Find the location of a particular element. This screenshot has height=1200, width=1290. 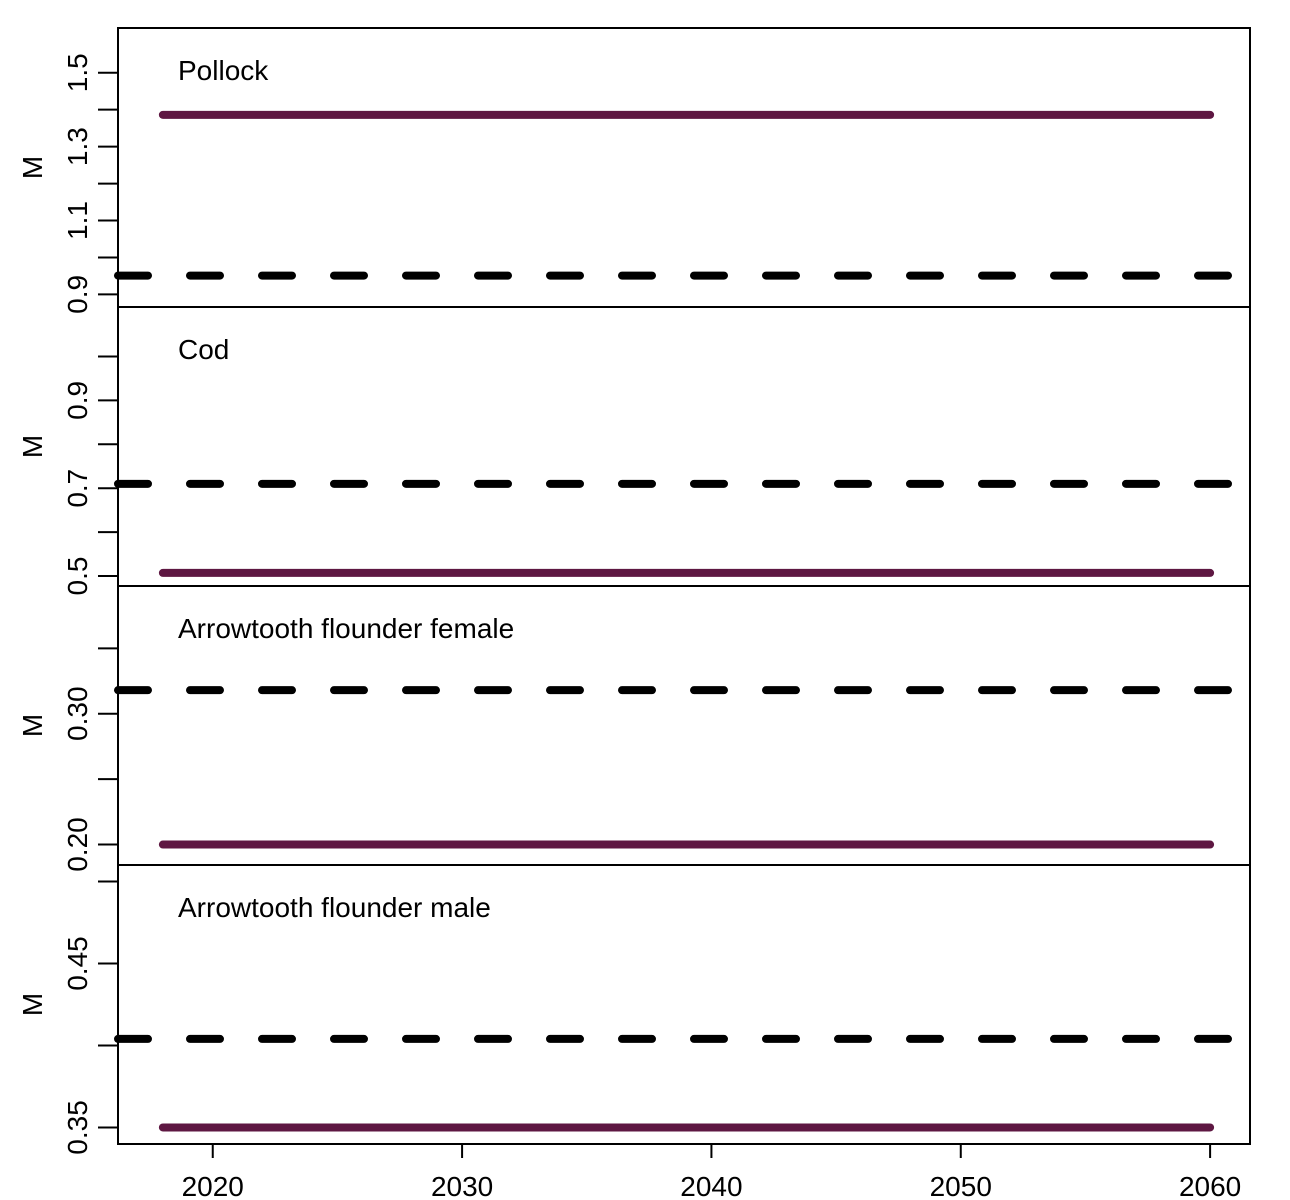

panel-title: Arrowtooth flounder female is located at coordinates (346, 628).